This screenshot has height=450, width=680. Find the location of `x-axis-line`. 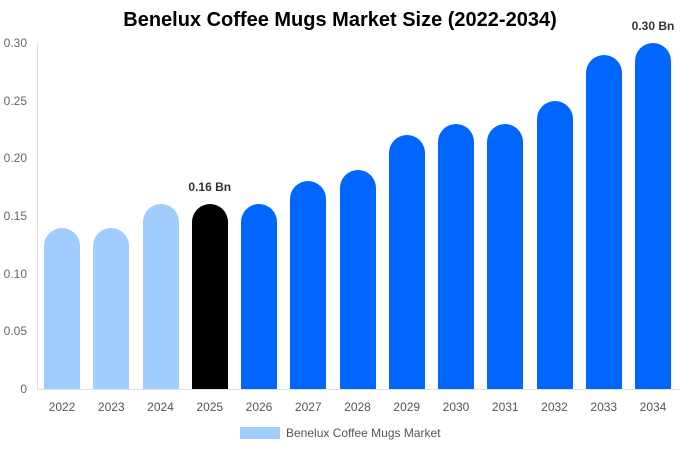

x-axis-line is located at coordinates (358, 389).